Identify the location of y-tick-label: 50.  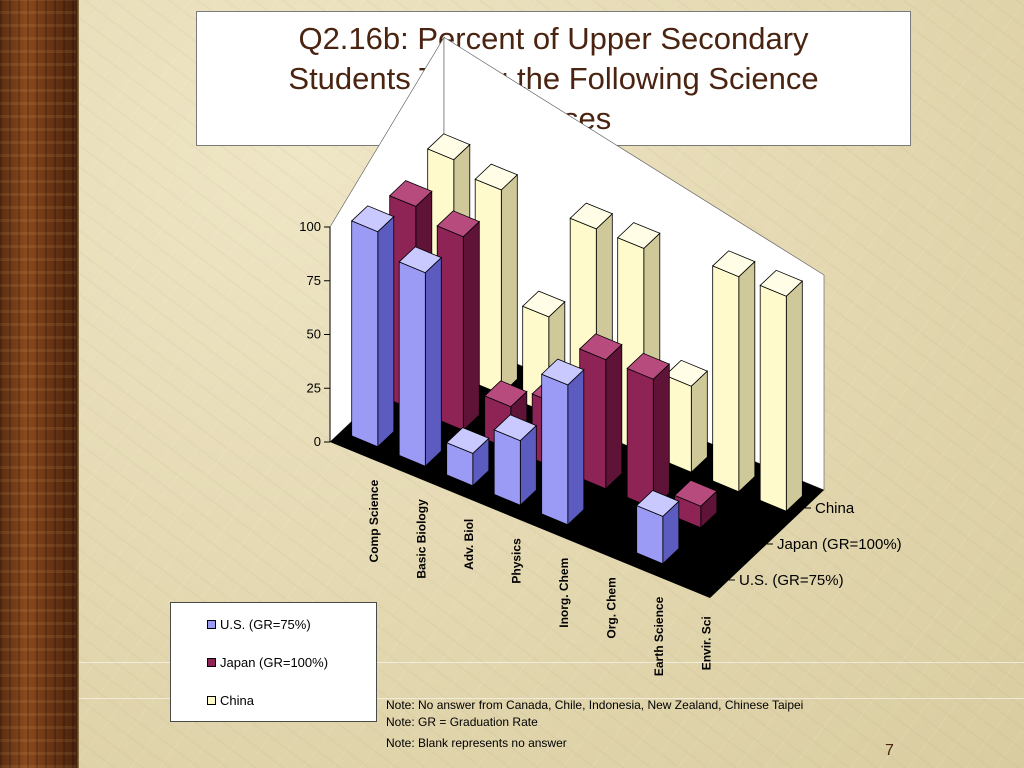
(314, 334).